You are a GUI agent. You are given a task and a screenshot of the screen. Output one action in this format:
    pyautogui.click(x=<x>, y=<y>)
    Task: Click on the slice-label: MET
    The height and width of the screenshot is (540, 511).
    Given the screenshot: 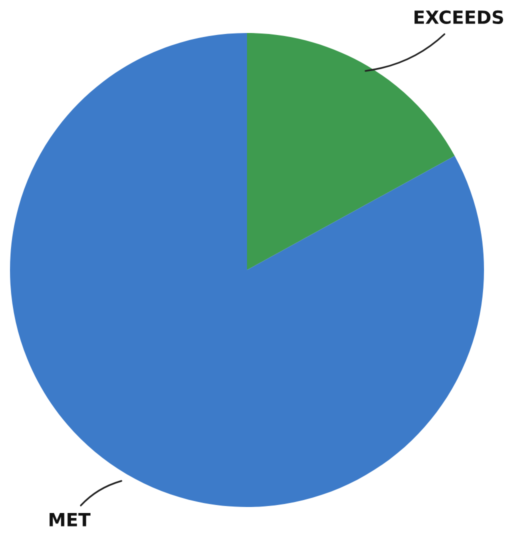 What is the action you would take?
    pyautogui.click(x=70, y=519)
    